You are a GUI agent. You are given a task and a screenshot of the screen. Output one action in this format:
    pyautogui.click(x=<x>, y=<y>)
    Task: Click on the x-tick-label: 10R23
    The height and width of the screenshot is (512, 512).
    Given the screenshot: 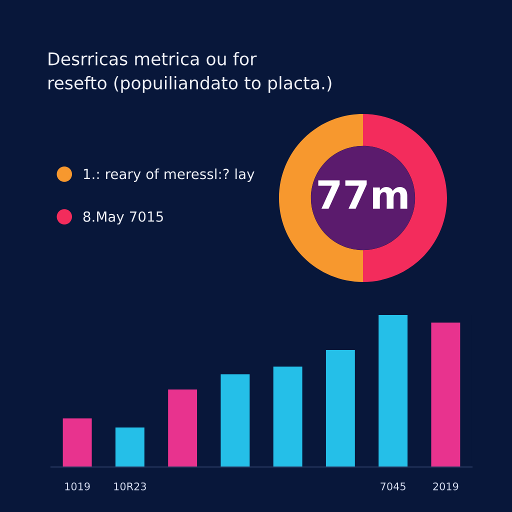 What is the action you would take?
    pyautogui.click(x=130, y=486)
    